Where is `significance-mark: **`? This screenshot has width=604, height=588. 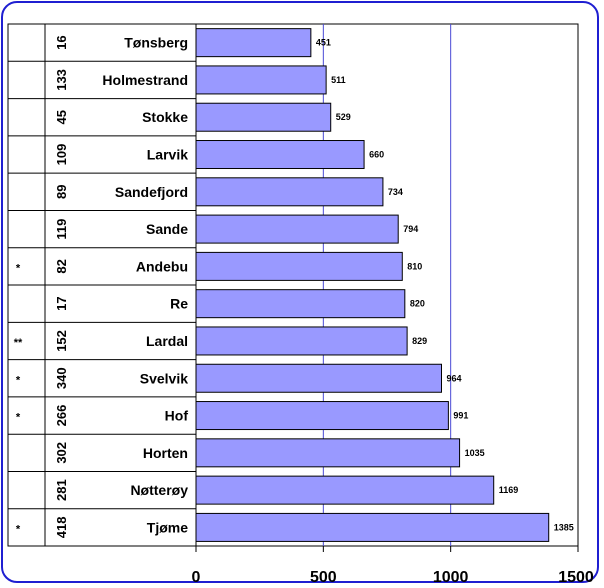 significance-mark: ** is located at coordinates (18, 343).